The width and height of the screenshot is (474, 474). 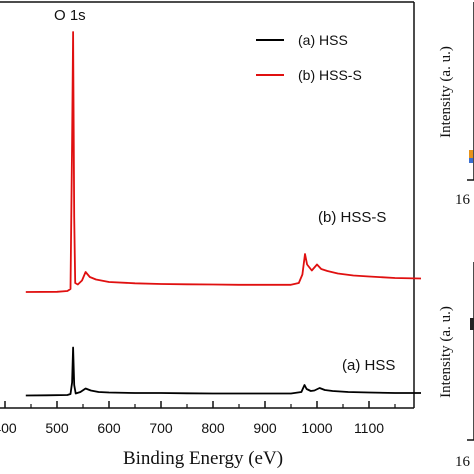 I want to click on side-panel-bottom-marker, so click(x=472, y=324).